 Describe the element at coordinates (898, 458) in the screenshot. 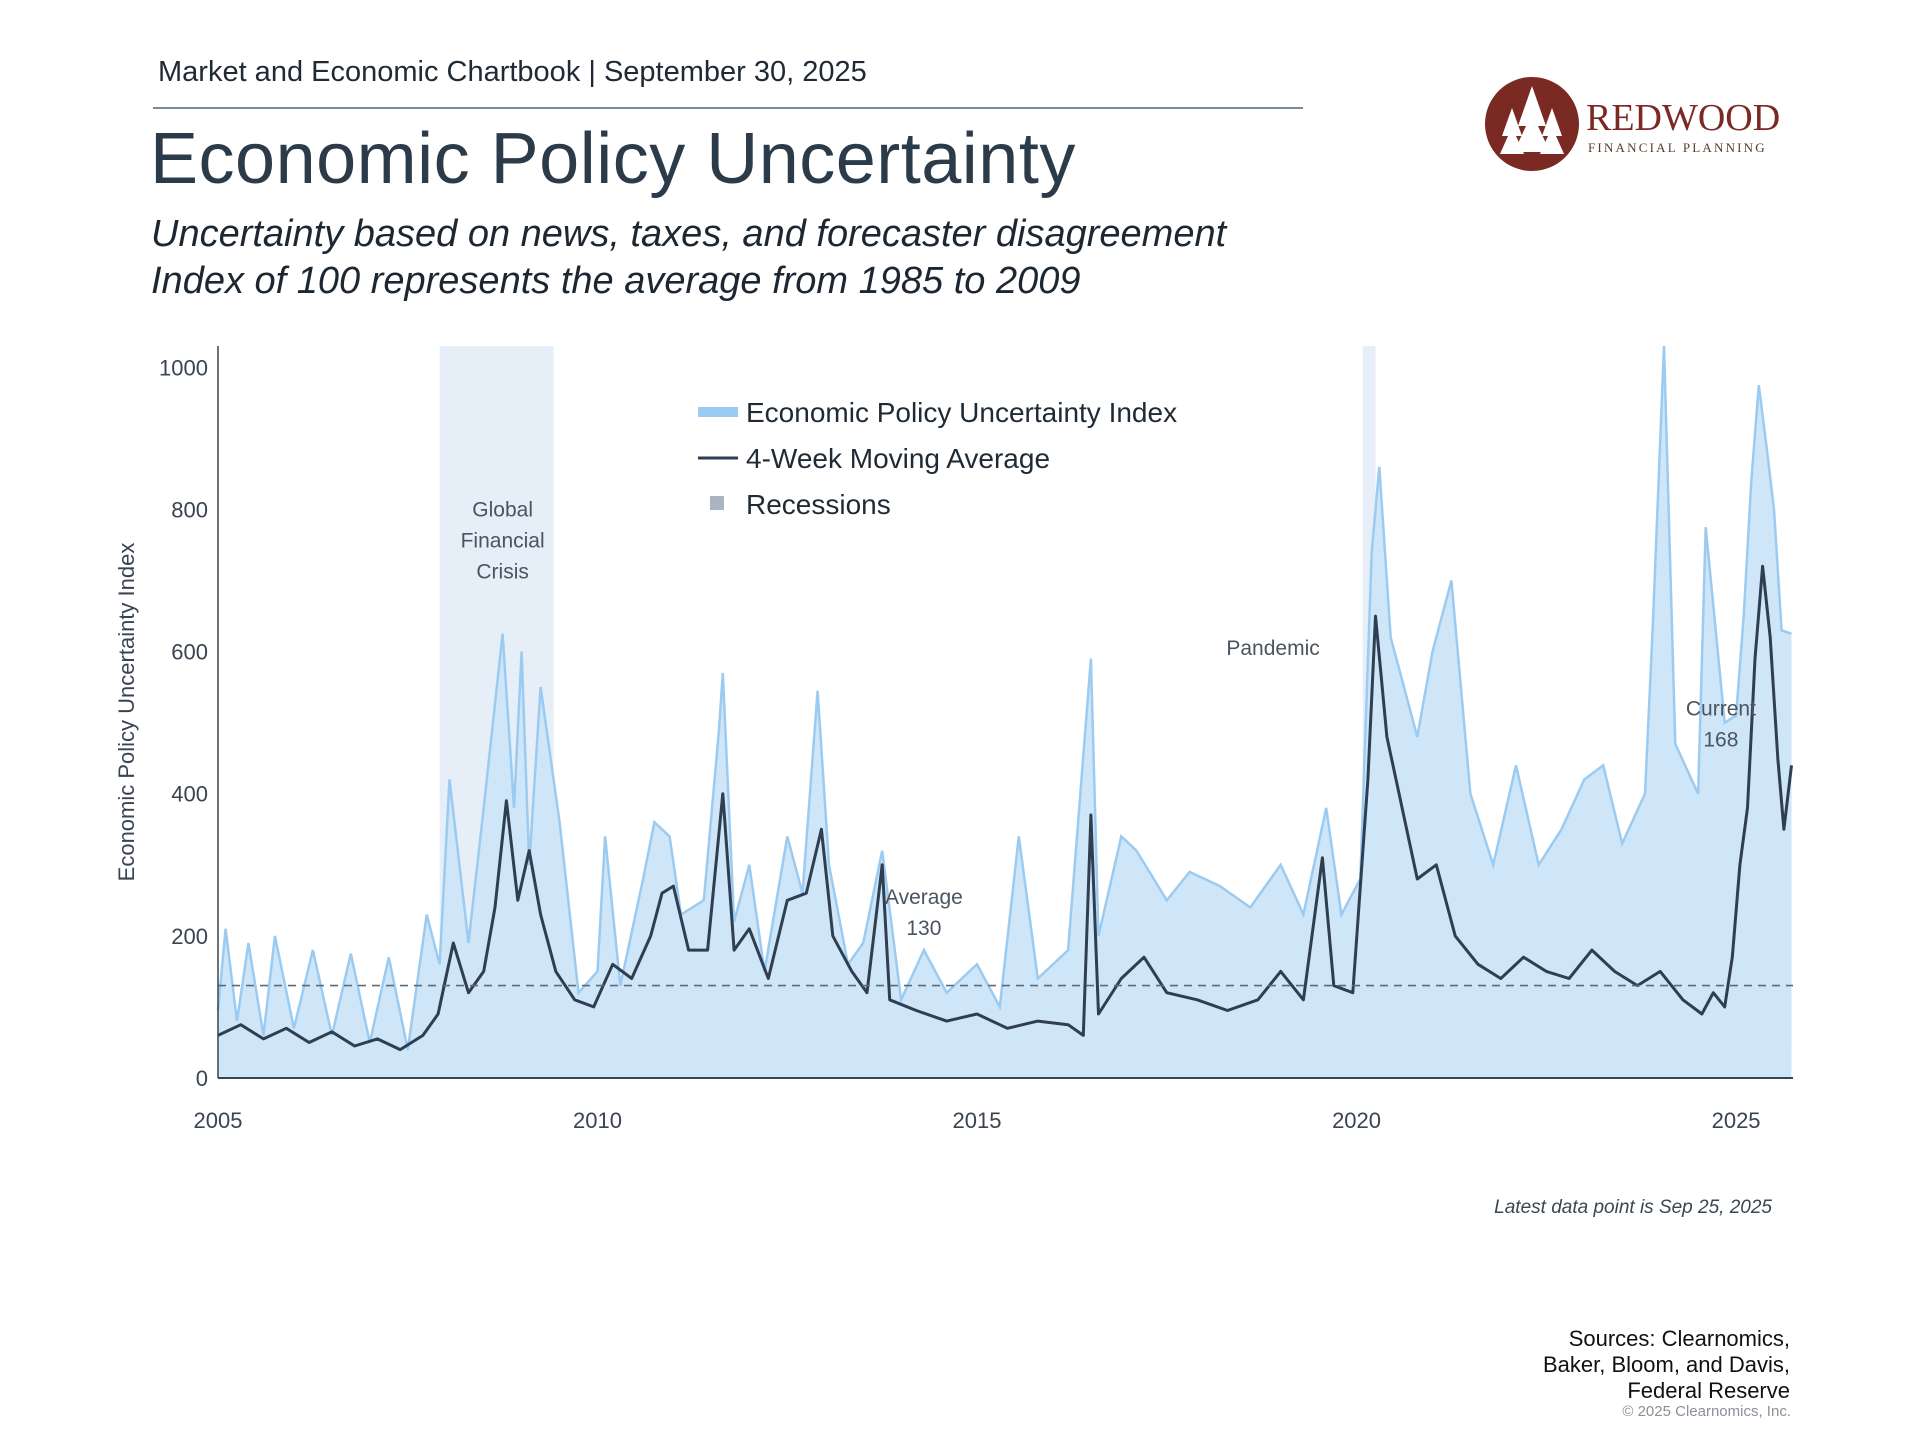

I see `legend-entry-2: 4-Week Moving Average` at that location.